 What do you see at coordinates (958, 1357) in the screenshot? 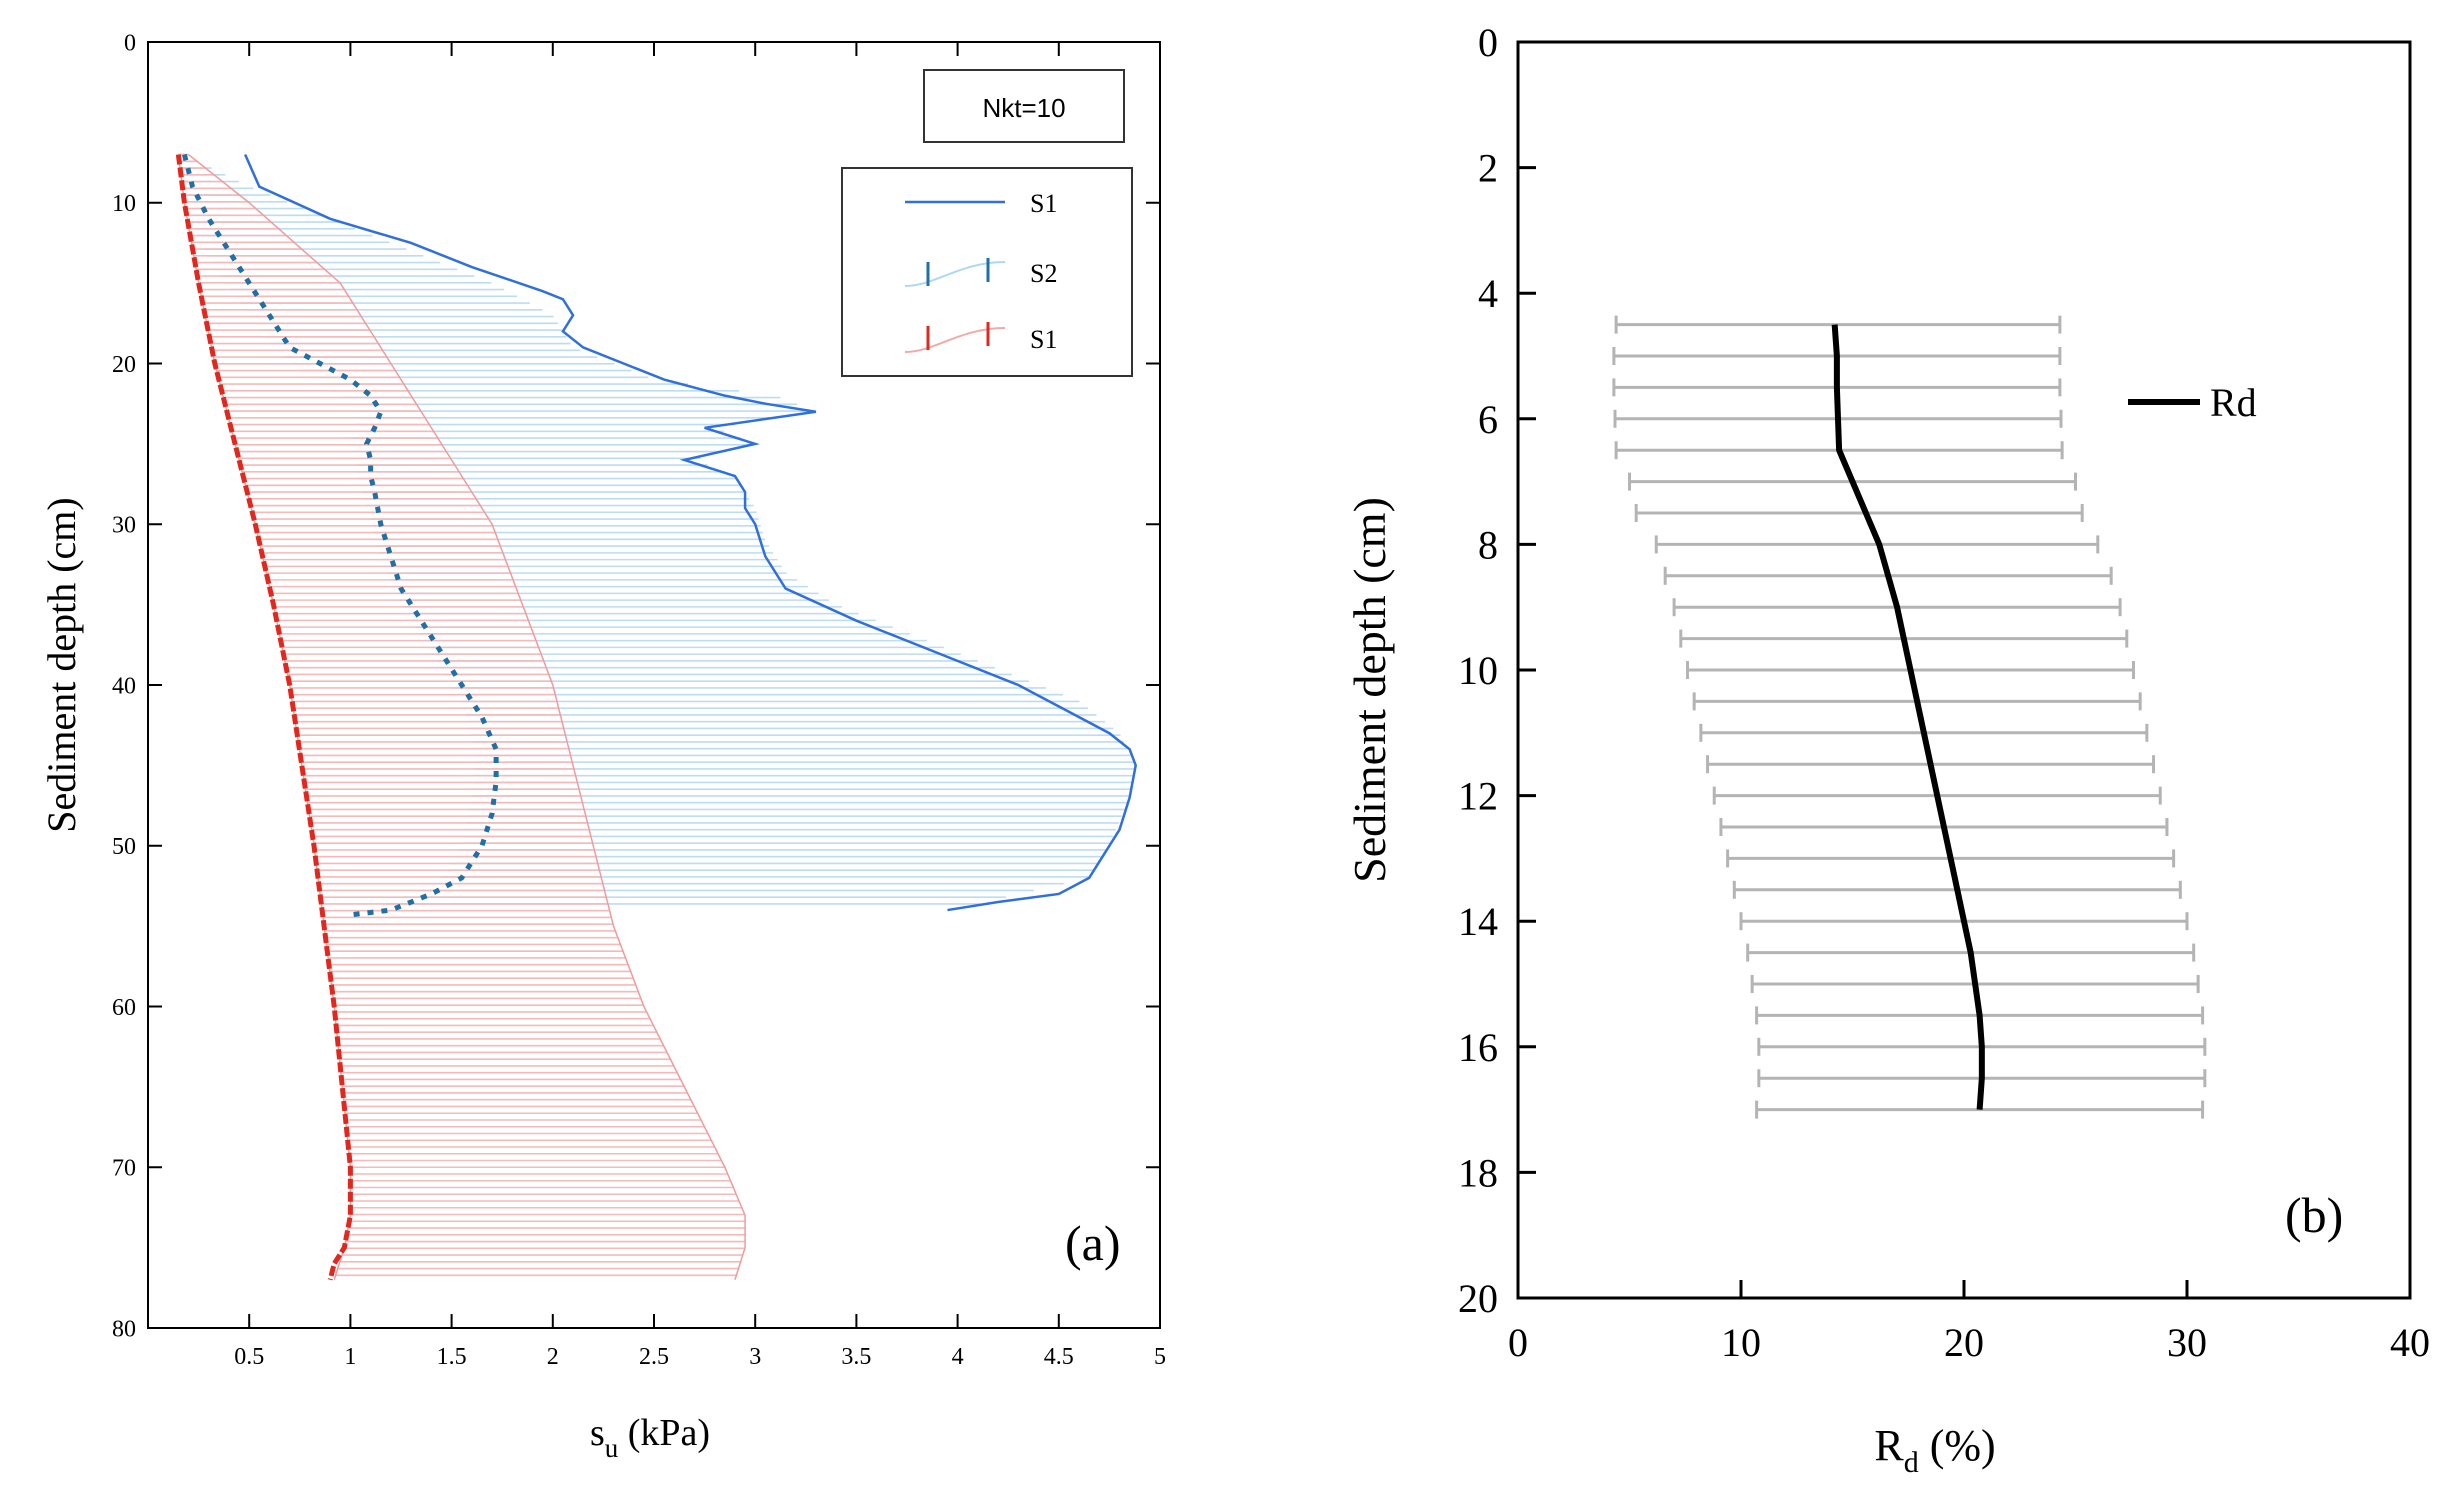
I see `a-x-tick-label: 4` at bounding box center [958, 1357].